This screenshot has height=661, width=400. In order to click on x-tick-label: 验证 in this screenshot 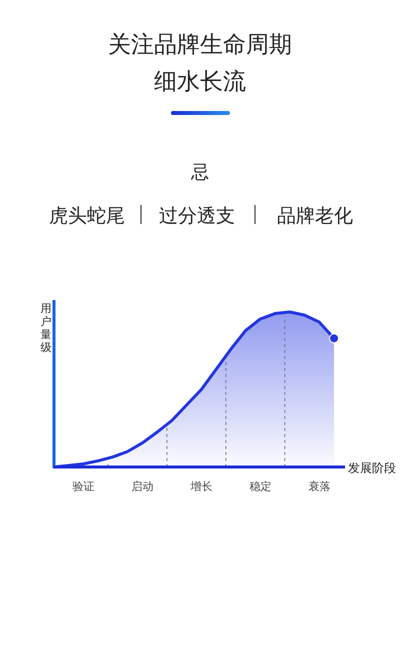, I will do `click(83, 486)`.